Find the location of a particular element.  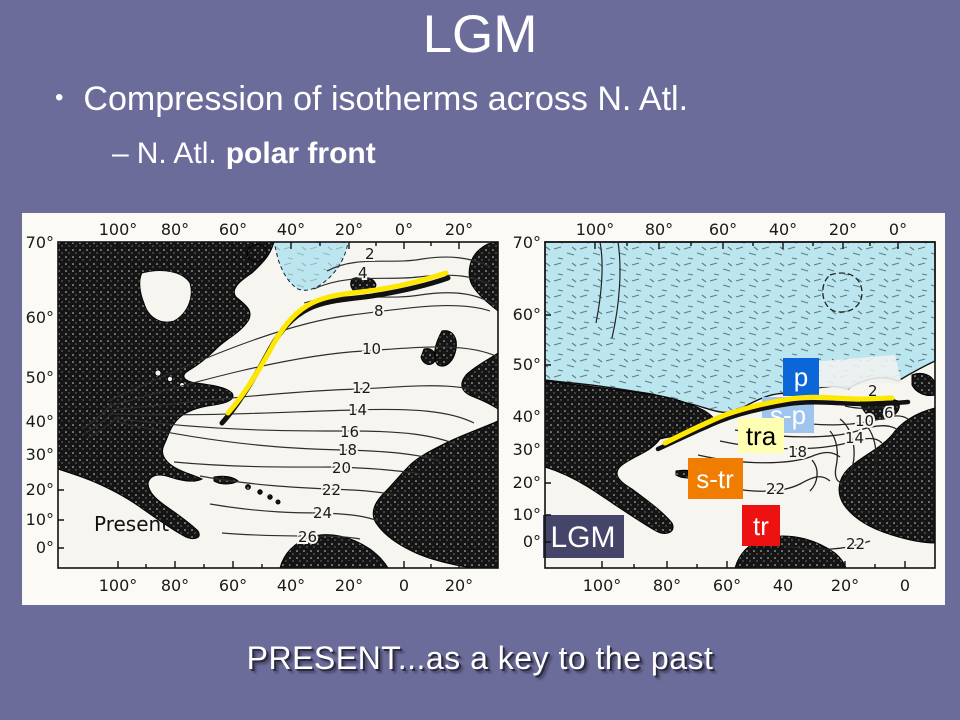

zone-box-tropical: tr is located at coordinates (761, 525).